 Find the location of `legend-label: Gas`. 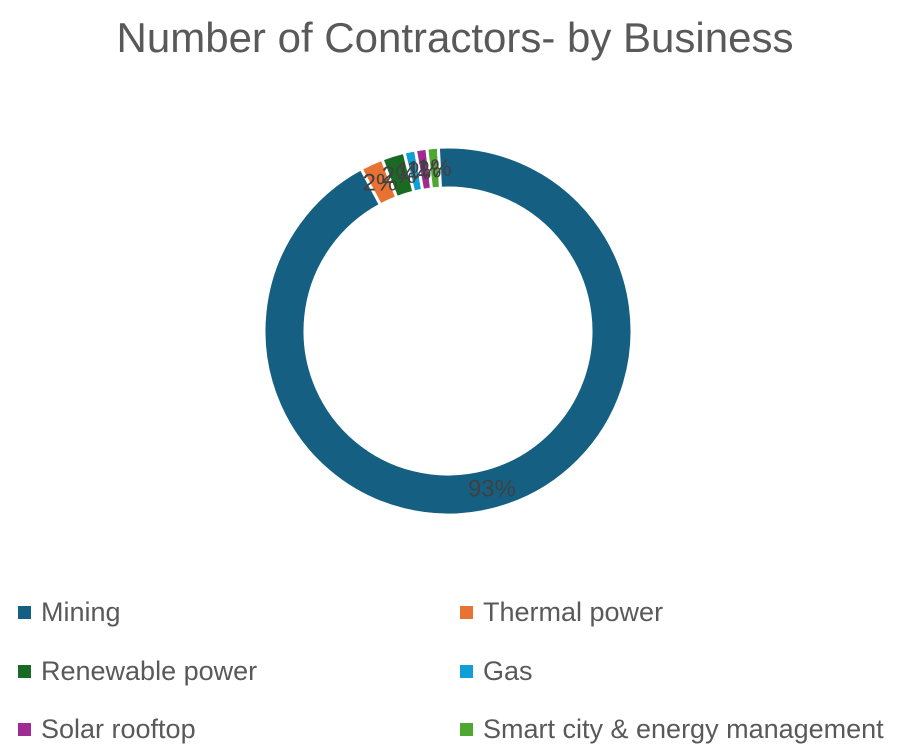

legend-label: Gas is located at coordinates (508, 670).